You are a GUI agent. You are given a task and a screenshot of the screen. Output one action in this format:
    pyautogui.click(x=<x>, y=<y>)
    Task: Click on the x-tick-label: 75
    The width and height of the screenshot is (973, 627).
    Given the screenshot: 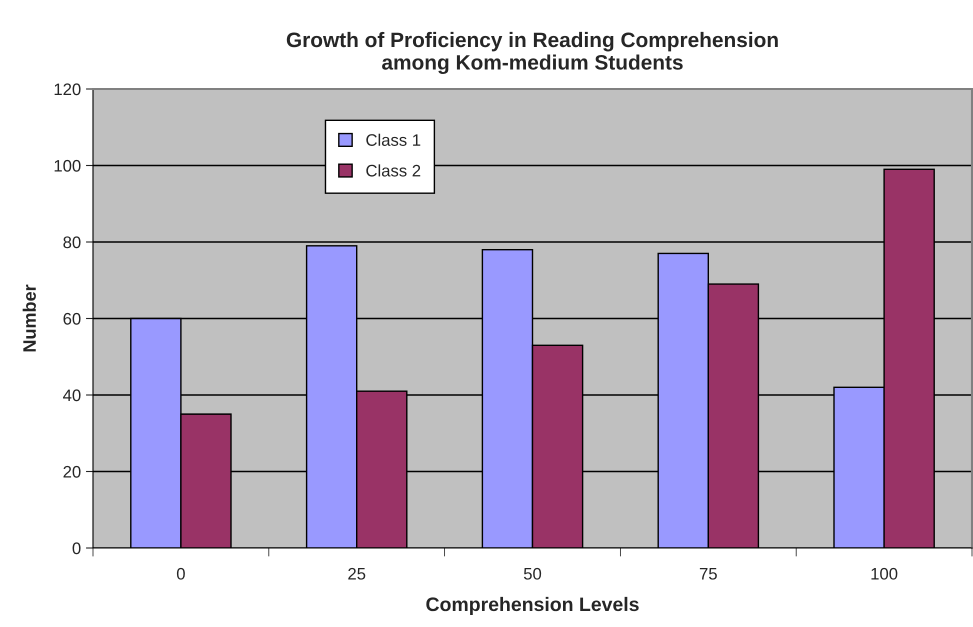 What is the action you would take?
    pyautogui.click(x=708, y=574)
    